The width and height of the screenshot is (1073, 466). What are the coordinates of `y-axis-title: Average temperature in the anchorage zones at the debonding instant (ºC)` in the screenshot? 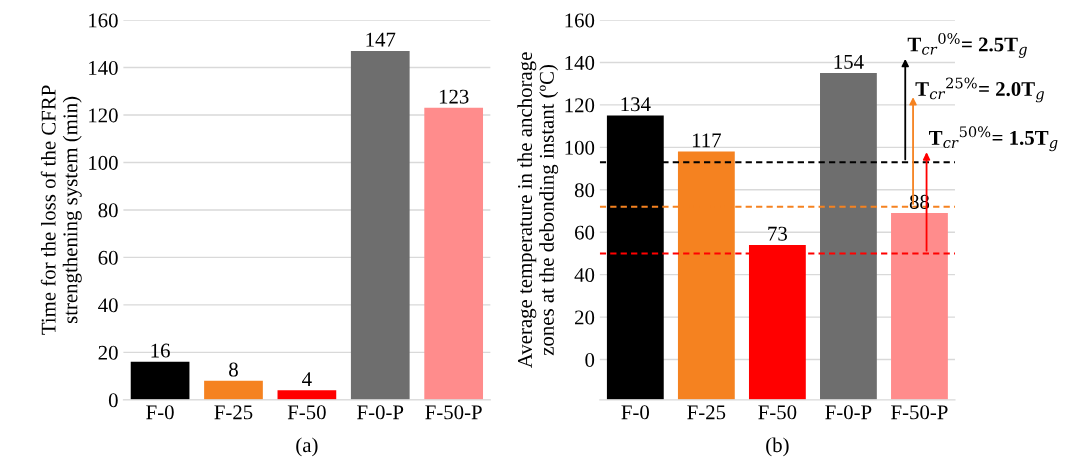 It's located at (538, 210).